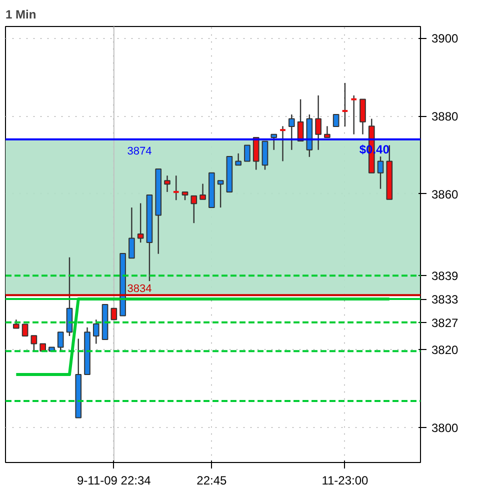 The image size is (496, 495). I want to click on x-tick-label: 11-23:00, so click(345, 481).